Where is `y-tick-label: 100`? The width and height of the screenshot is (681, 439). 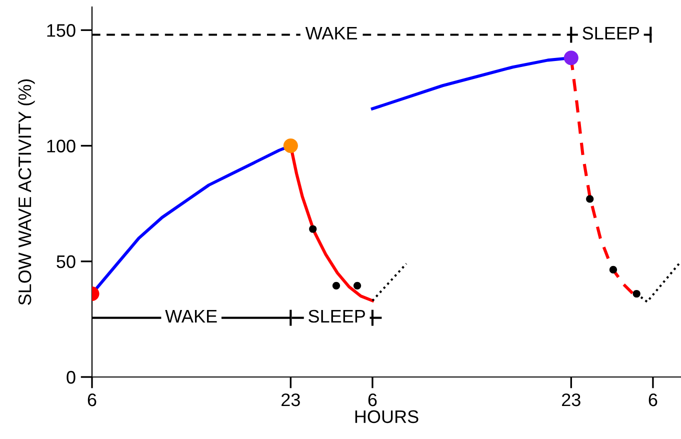 y-tick-label: 100 is located at coordinates (61, 146).